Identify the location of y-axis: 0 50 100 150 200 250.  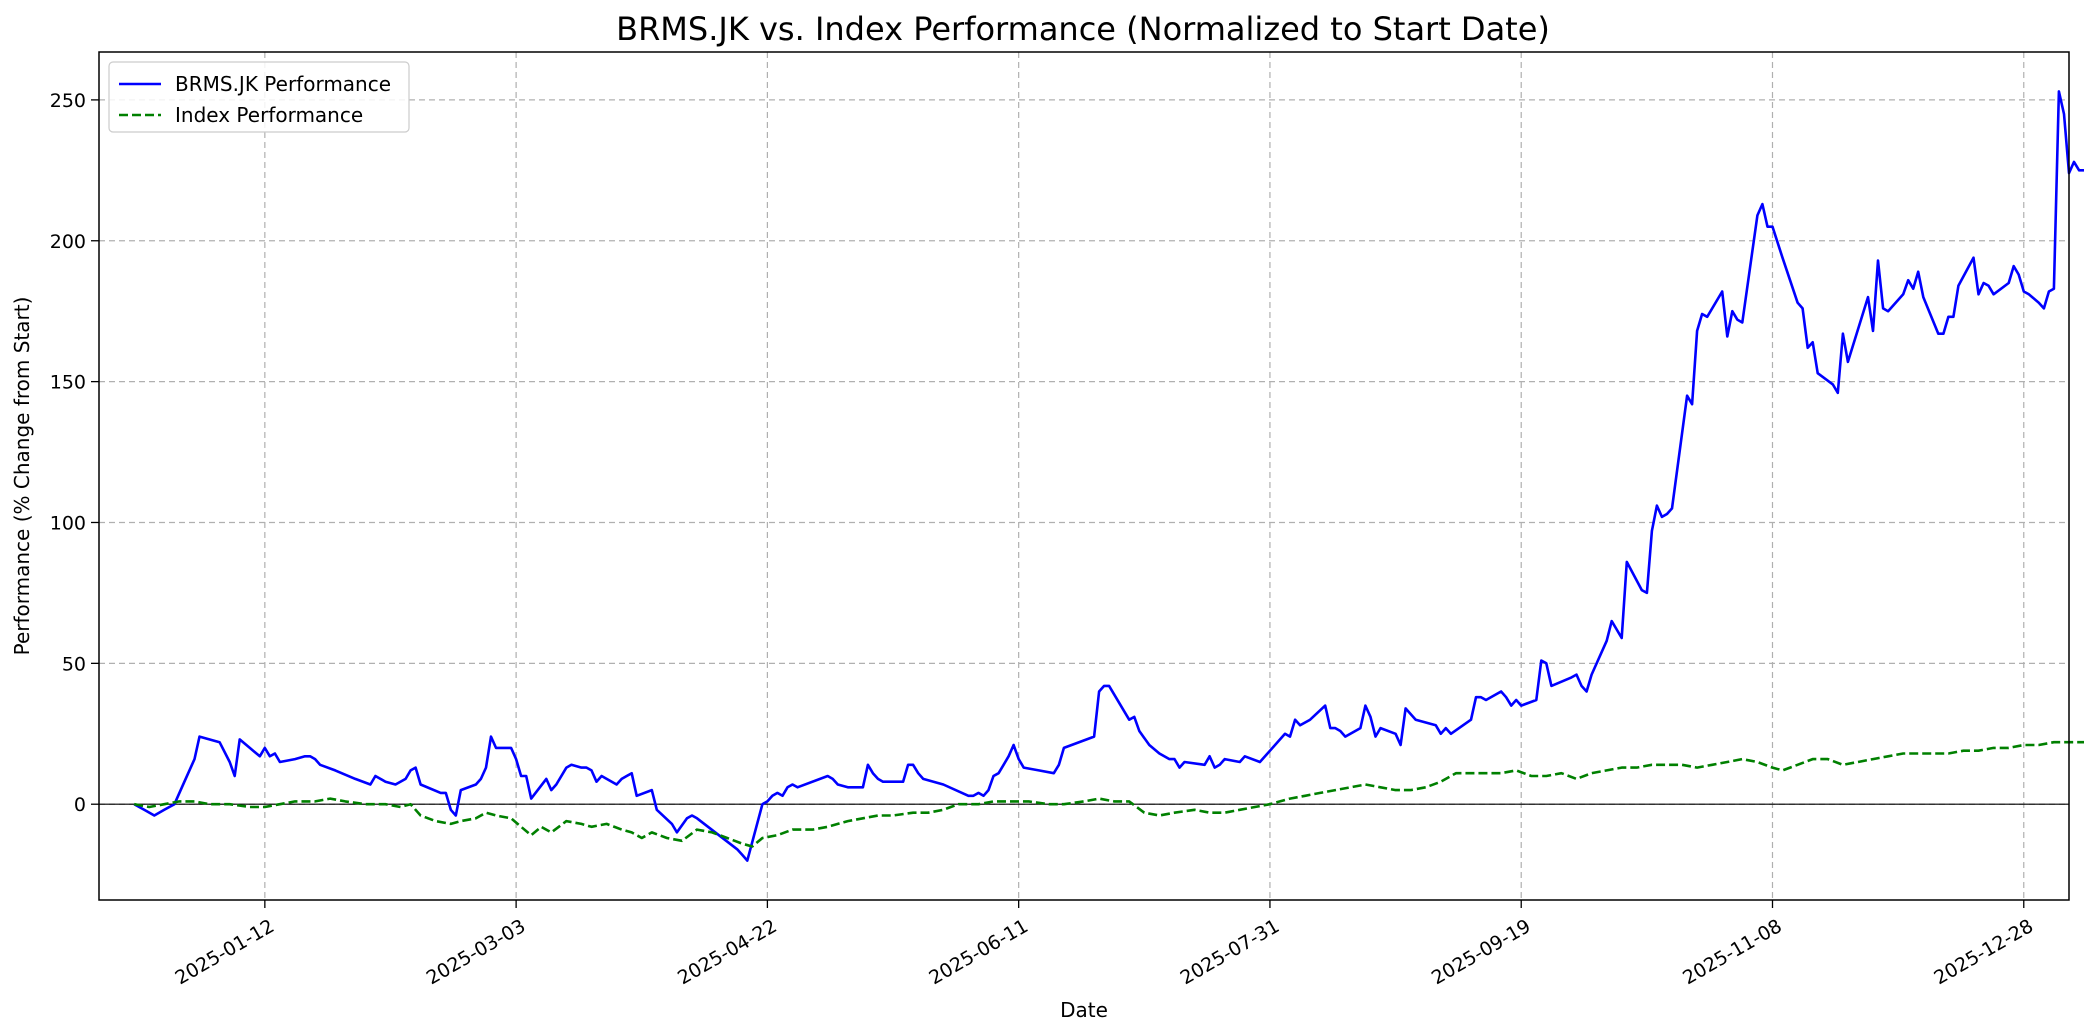
(74, 453).